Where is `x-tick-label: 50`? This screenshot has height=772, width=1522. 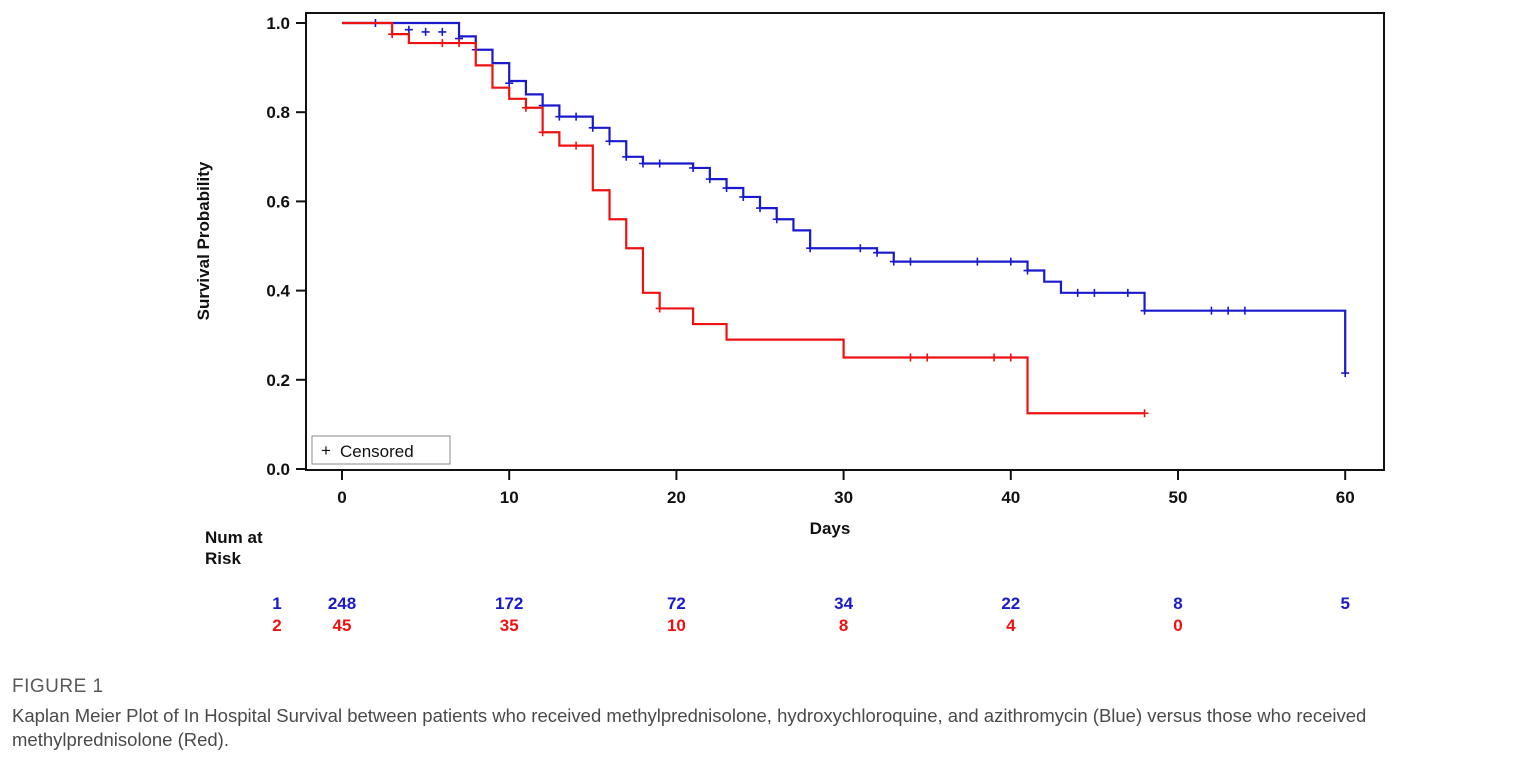
x-tick-label: 50 is located at coordinates (1178, 497).